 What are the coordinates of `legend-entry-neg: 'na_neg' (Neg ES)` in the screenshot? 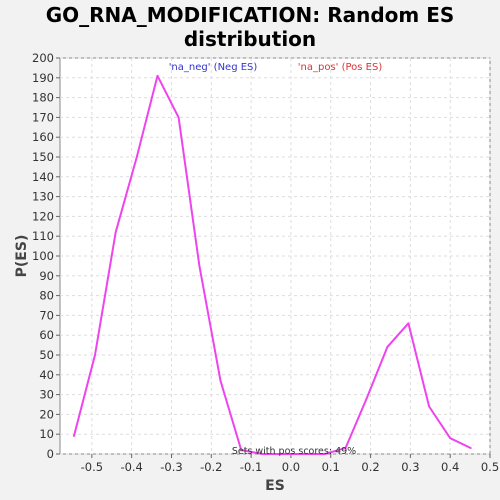 It's located at (213, 67).